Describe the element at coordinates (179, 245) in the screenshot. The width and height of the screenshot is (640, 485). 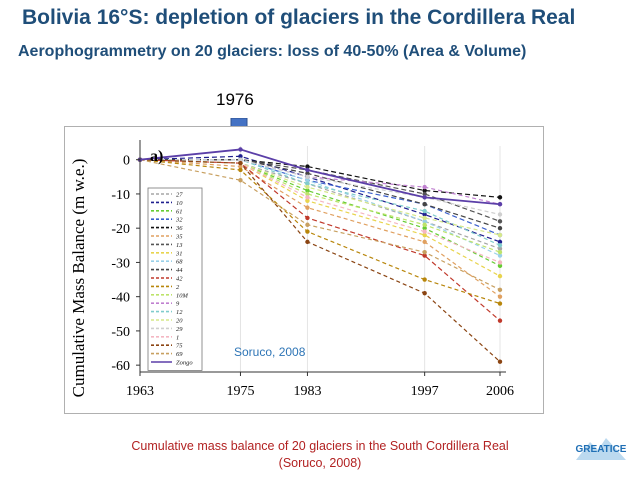
I see `legend-label: 13` at that location.